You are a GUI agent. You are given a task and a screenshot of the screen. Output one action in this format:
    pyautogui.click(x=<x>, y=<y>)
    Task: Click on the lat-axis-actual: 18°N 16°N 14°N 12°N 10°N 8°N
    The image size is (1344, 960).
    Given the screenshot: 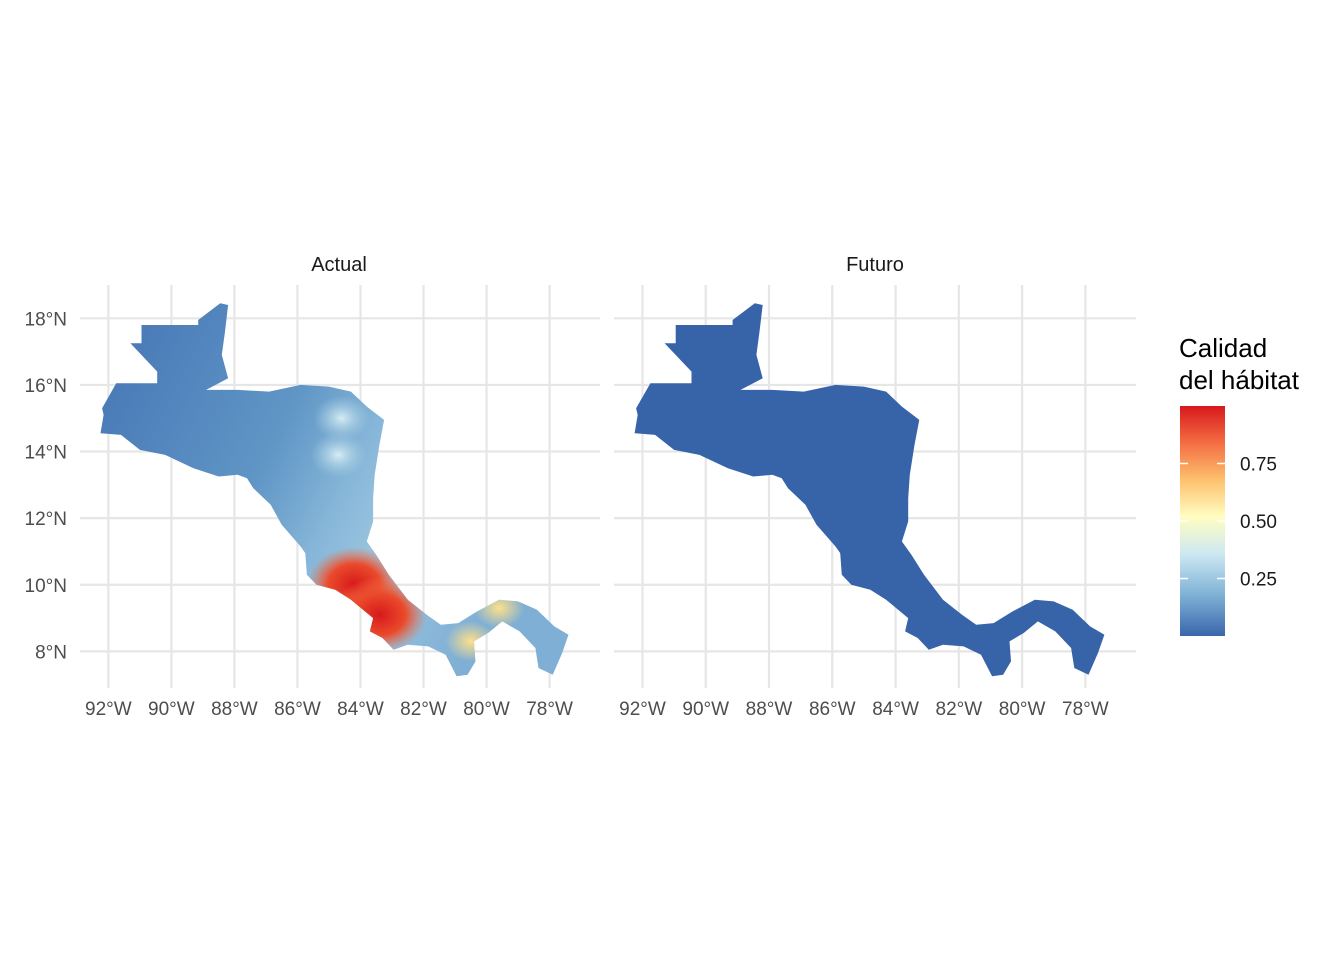 What is the action you would take?
    pyautogui.click(x=46, y=486)
    